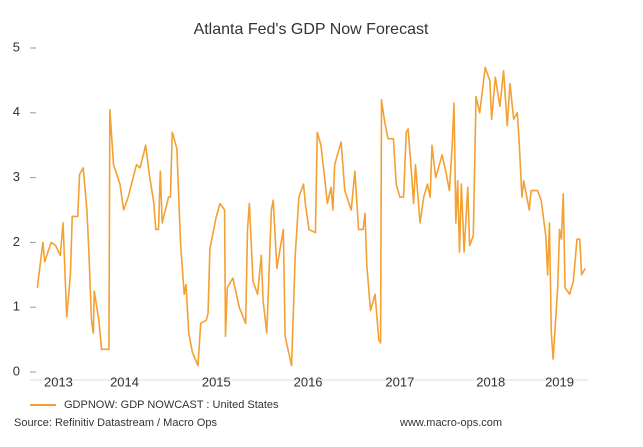 Image resolution: width=643 pixels, height=447 pixels. Describe the element at coordinates (216, 381) in the screenshot. I see `x-tick-label: 2015` at that location.